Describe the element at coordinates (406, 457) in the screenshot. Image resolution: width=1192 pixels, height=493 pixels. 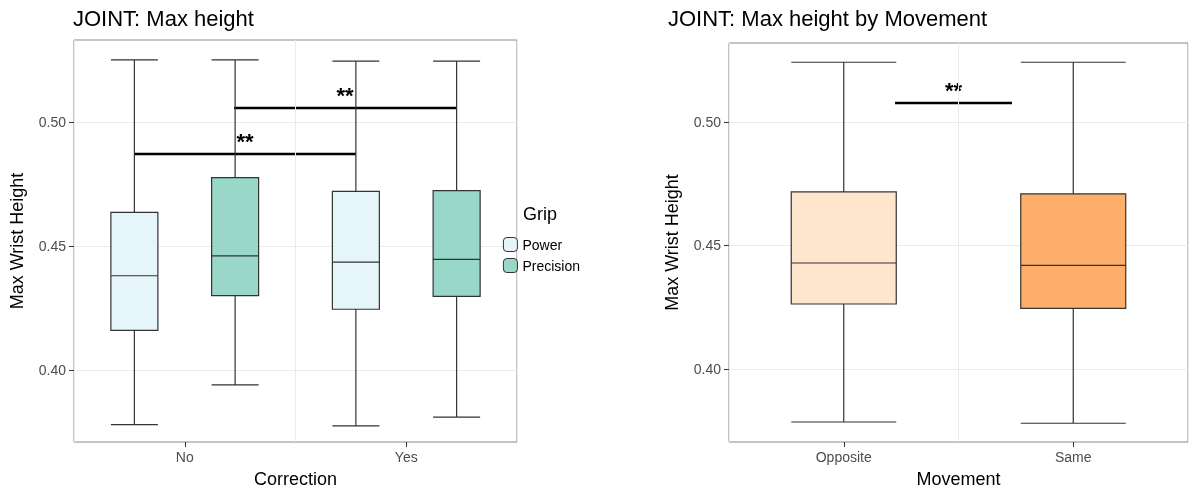
I see `x-tick-label: Yes` at that location.